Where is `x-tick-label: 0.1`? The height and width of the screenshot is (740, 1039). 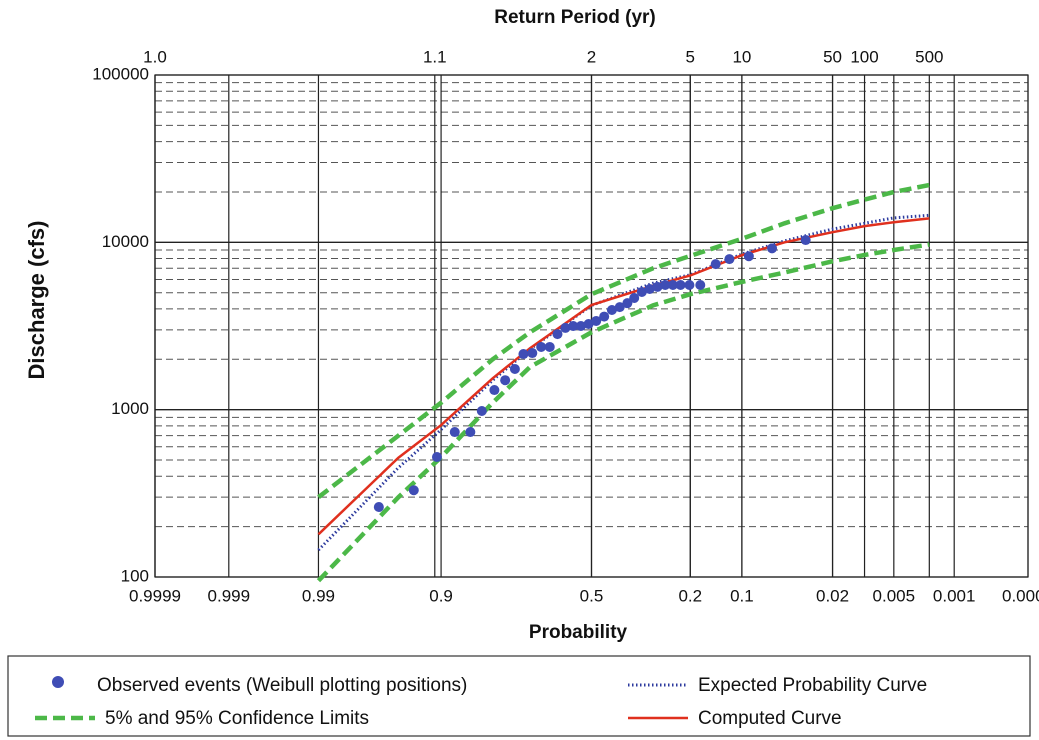 x-tick-label: 0.1 is located at coordinates (742, 595).